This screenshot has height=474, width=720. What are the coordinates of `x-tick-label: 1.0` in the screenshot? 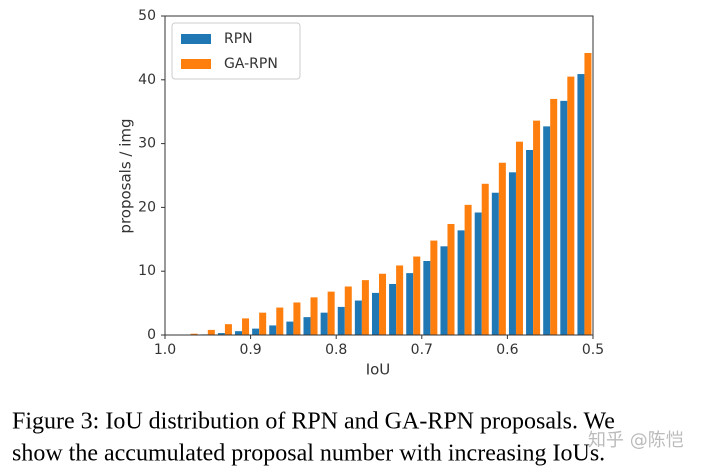 It's located at (165, 350).